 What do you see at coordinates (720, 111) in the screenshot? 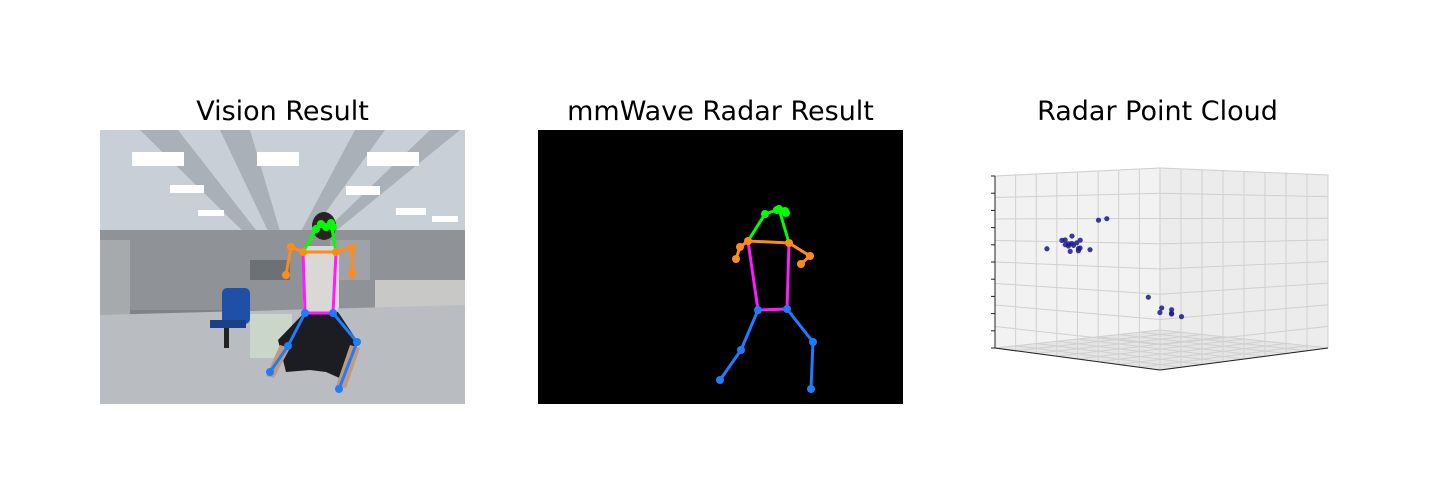
I see `radar-result-title: mmWave Radar Result` at bounding box center [720, 111].